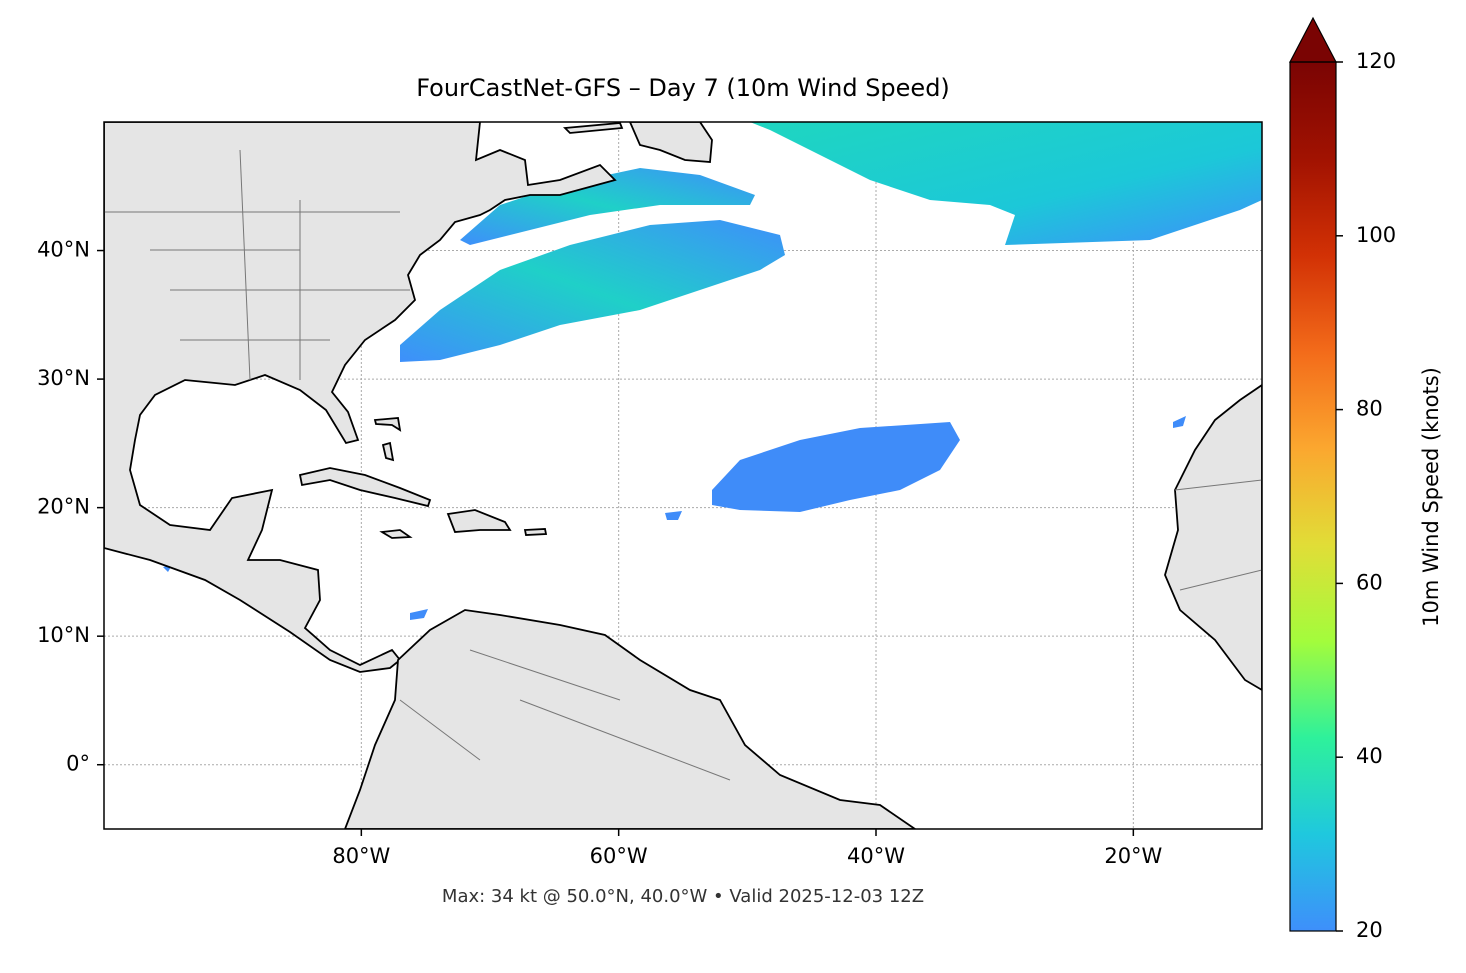 The width and height of the screenshot is (1466, 973). Describe the element at coordinates (1369, 930) in the screenshot. I see `colorbar-tick-label: 20` at that location.